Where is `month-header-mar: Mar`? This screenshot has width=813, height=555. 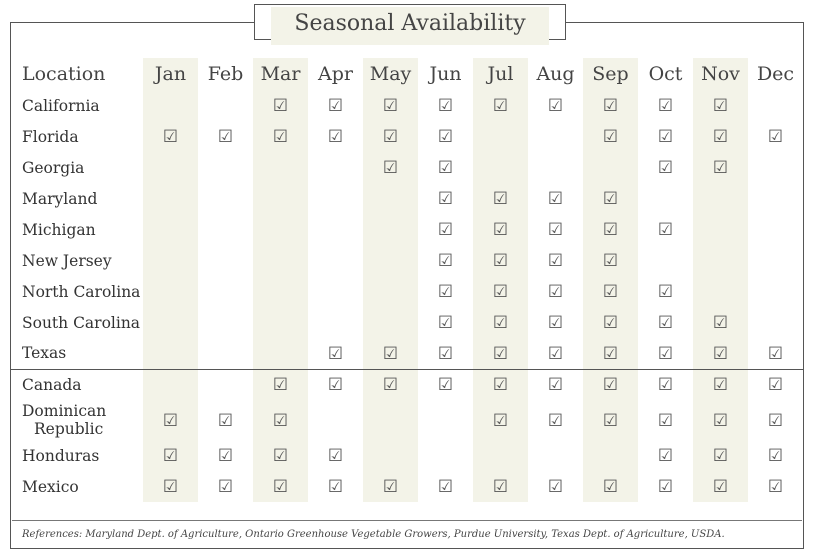
month-header-mar: Mar is located at coordinates (280, 74).